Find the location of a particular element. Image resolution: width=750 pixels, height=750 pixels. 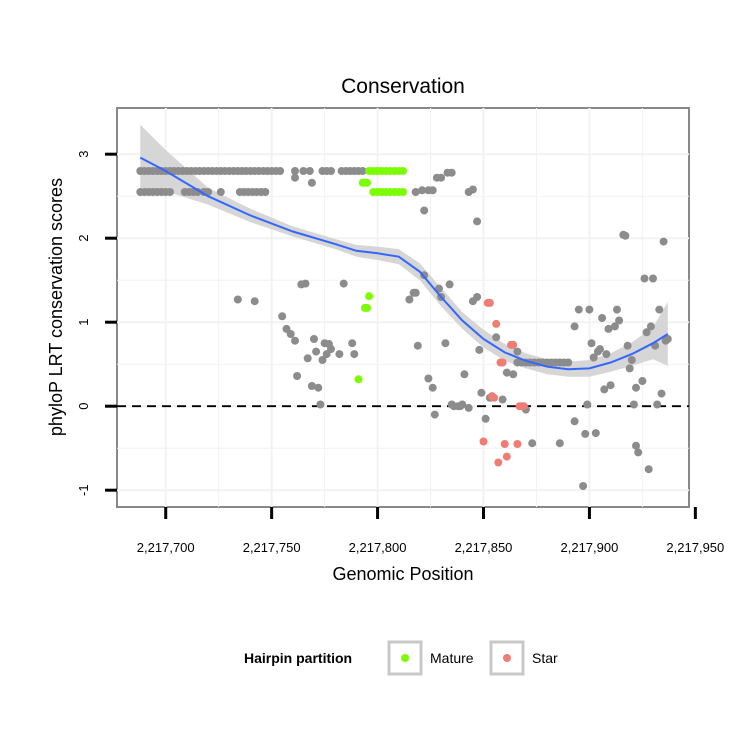

y-tick-label: -1 is located at coordinates (83, 490).